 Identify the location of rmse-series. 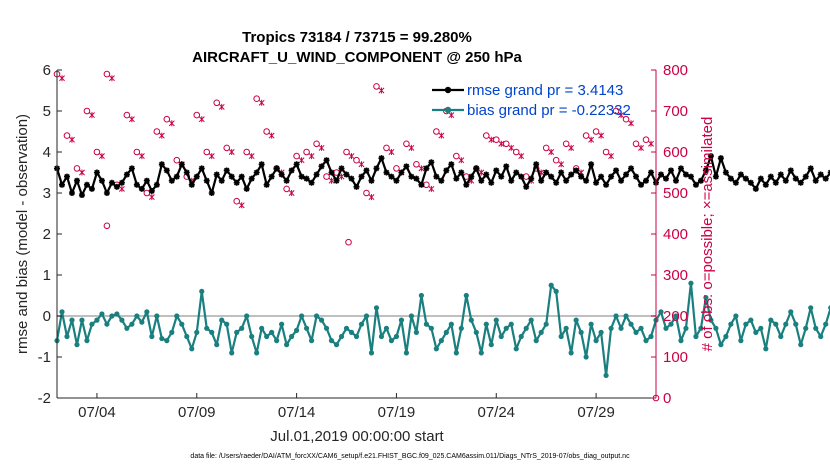
(442, 176).